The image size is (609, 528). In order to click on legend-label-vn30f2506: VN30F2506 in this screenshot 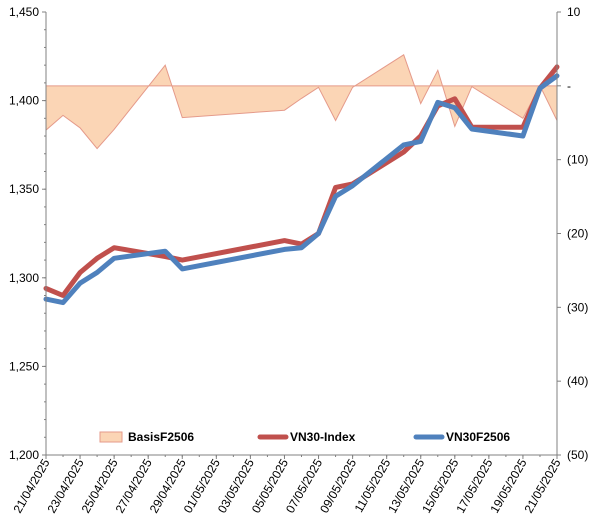, I will do `click(478, 437)`.